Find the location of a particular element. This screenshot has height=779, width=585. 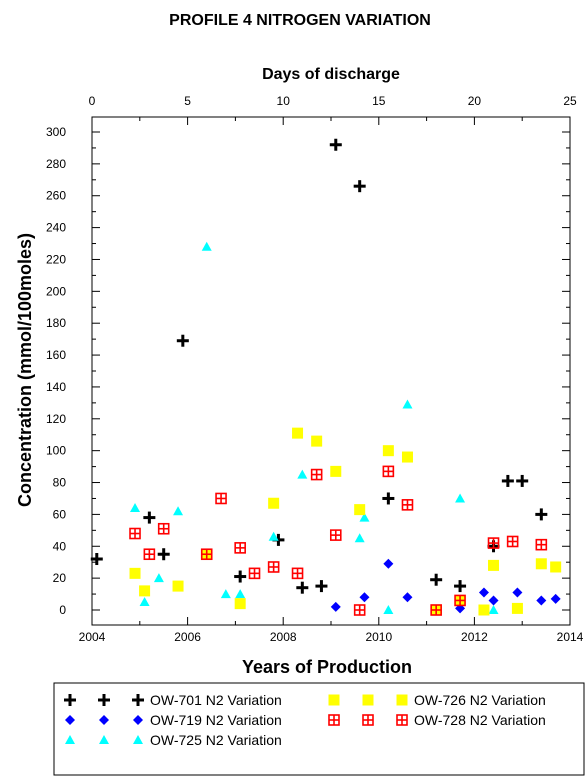

y-tick-label: 300 is located at coordinates (56, 132).